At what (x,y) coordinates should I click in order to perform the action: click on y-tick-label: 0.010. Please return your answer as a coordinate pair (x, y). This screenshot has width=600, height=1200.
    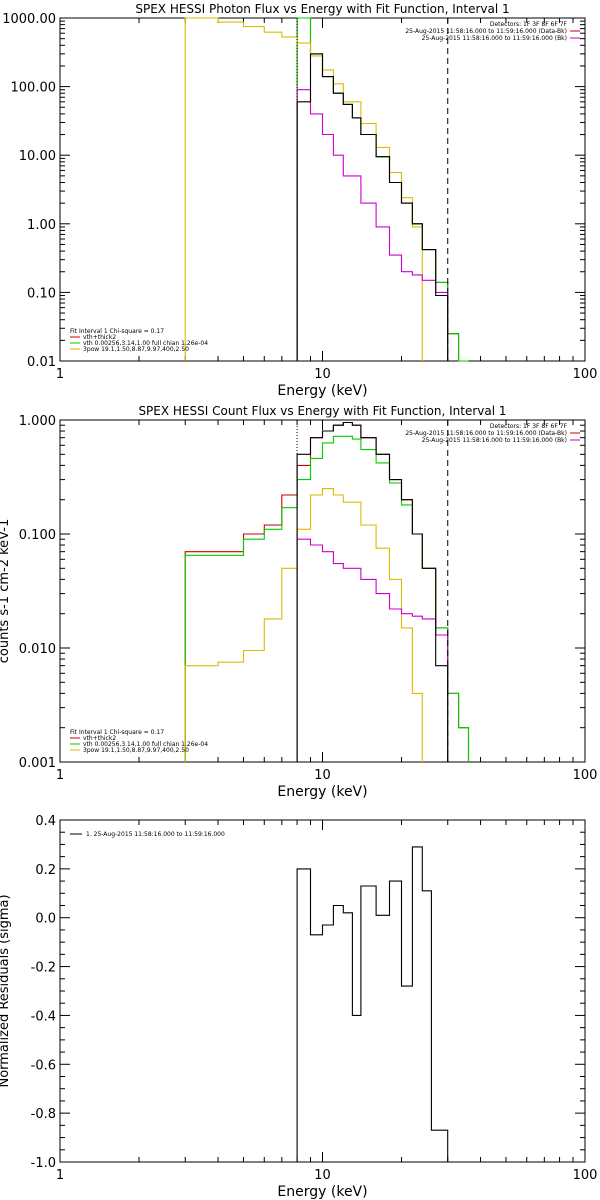
    Looking at the image, I should click on (37, 649).